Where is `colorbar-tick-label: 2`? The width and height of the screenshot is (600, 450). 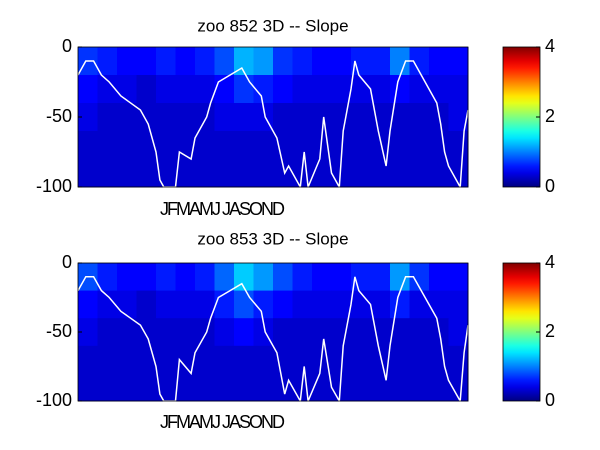
colorbar-tick-label: 2 is located at coordinates (550, 331).